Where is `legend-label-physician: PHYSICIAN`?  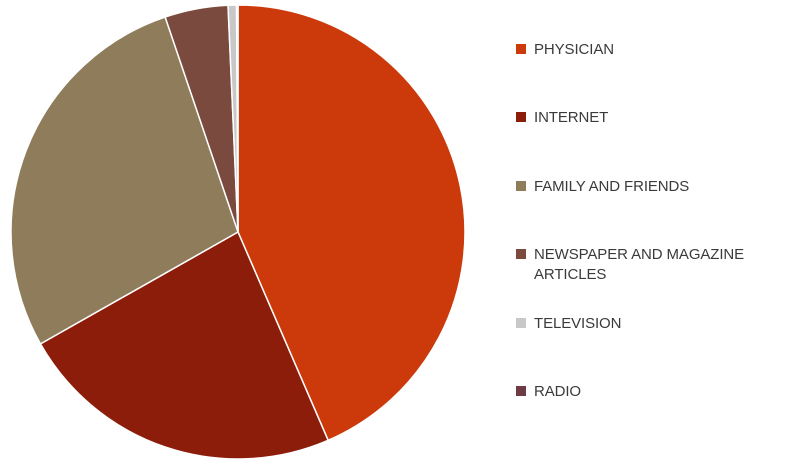
legend-label-physician: PHYSICIAN is located at coordinates (574, 49).